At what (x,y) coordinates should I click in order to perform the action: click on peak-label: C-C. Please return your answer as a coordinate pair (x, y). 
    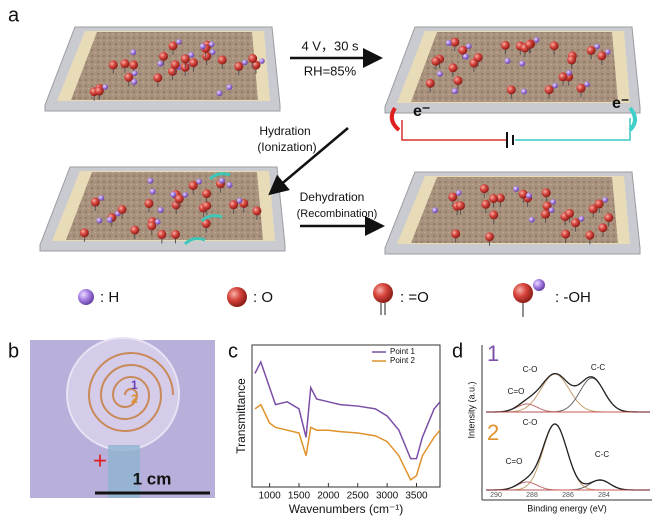
    Looking at the image, I should click on (598, 367).